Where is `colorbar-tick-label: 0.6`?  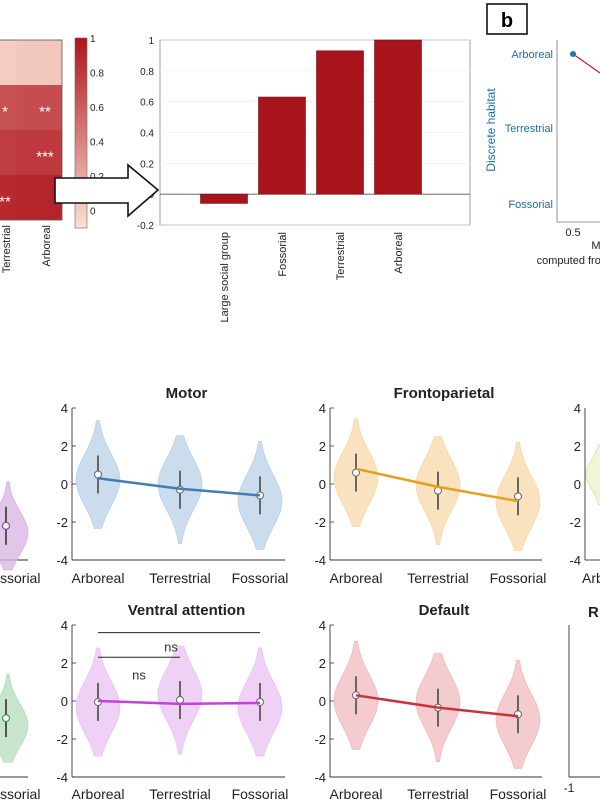
colorbar-tick-label: 0.6 is located at coordinates (97, 108).